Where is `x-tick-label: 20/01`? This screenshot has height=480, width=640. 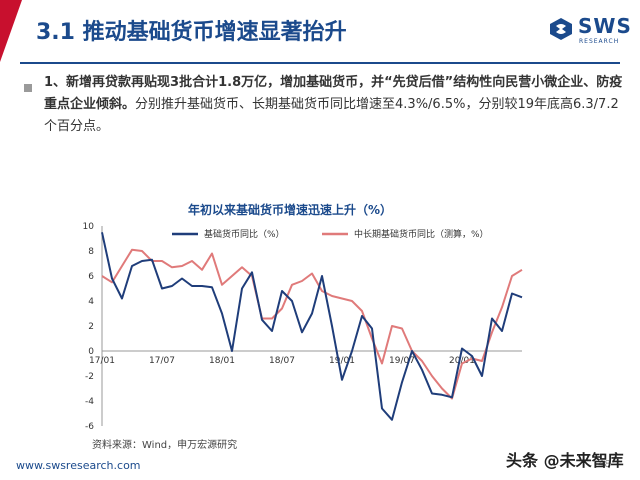
x-tick-label: 20/01 is located at coordinates (462, 361).